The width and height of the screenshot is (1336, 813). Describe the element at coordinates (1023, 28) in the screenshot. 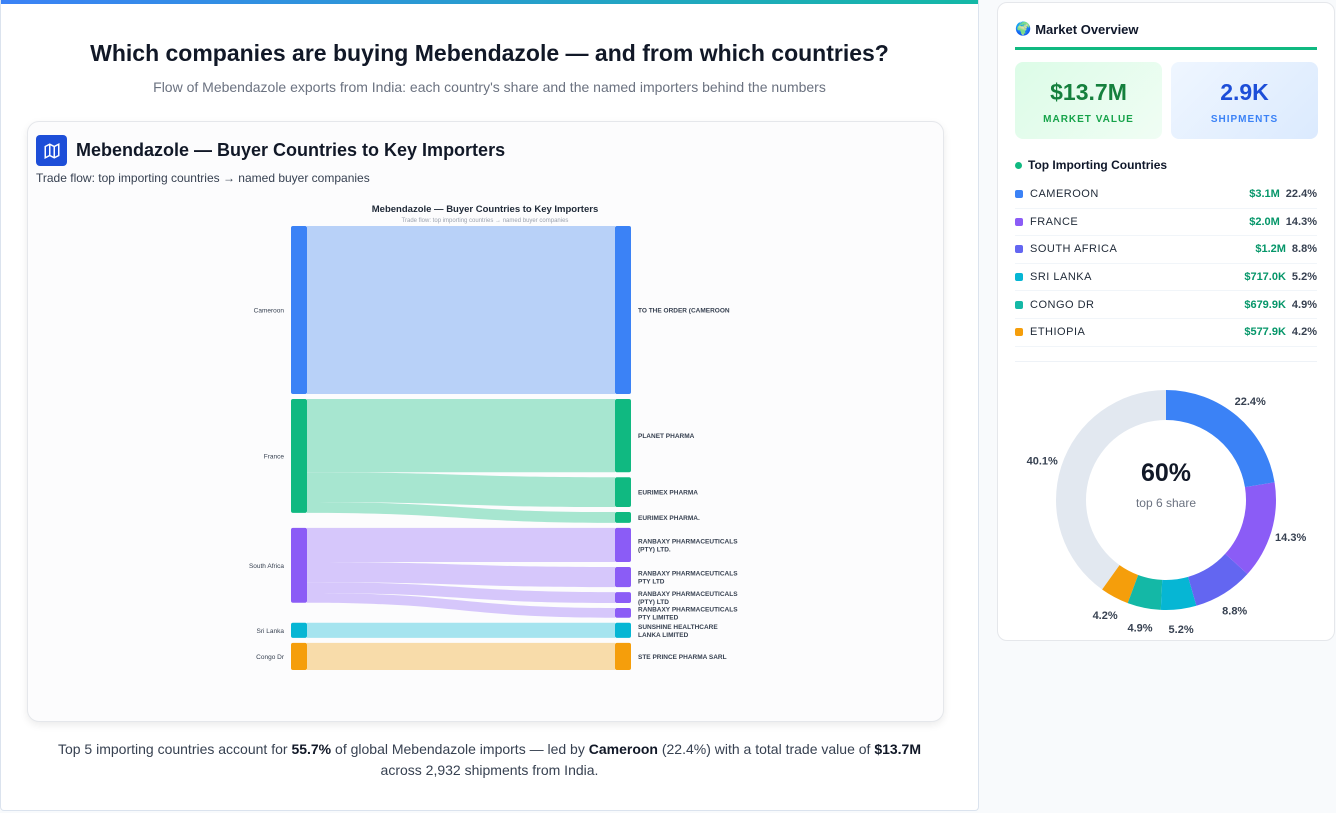

I see `globe-icon: 🌍` at that location.